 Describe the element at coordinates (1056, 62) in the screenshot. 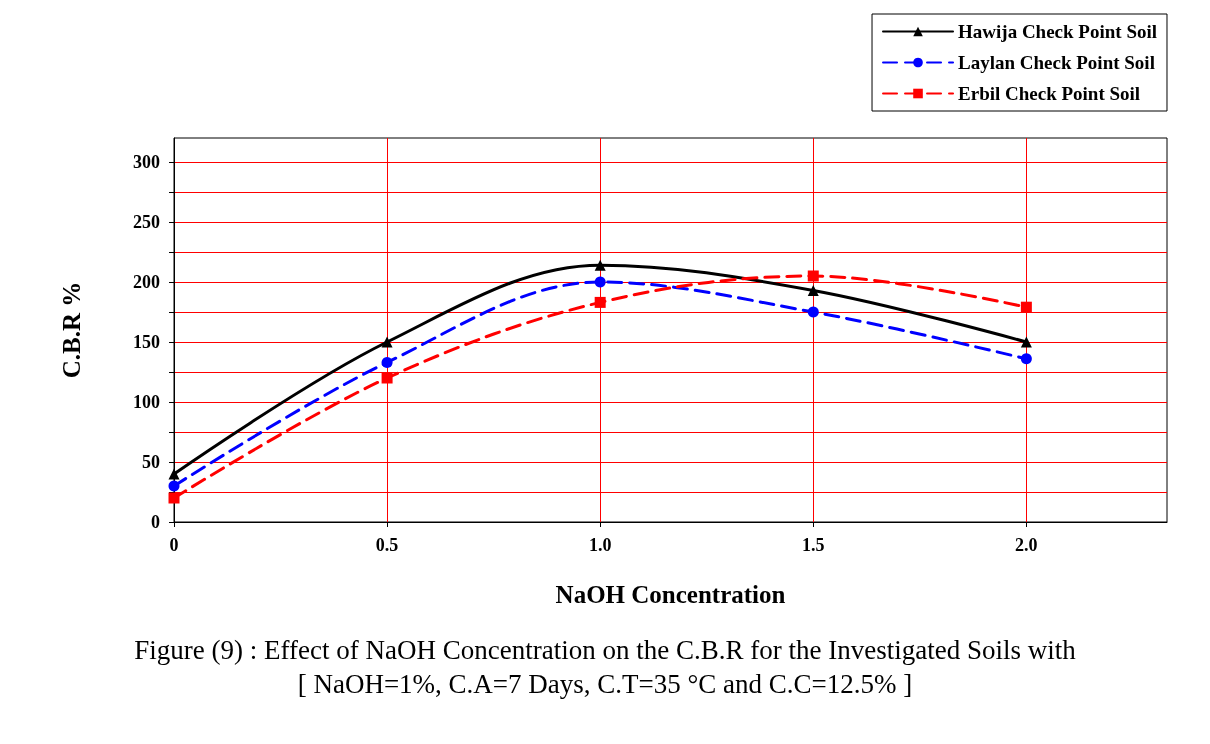

I see `legend-label: Laylan Check Point Soil` at that location.